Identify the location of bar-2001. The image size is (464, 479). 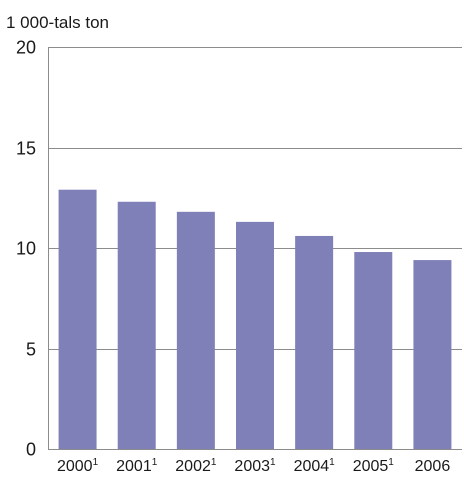
(136, 325).